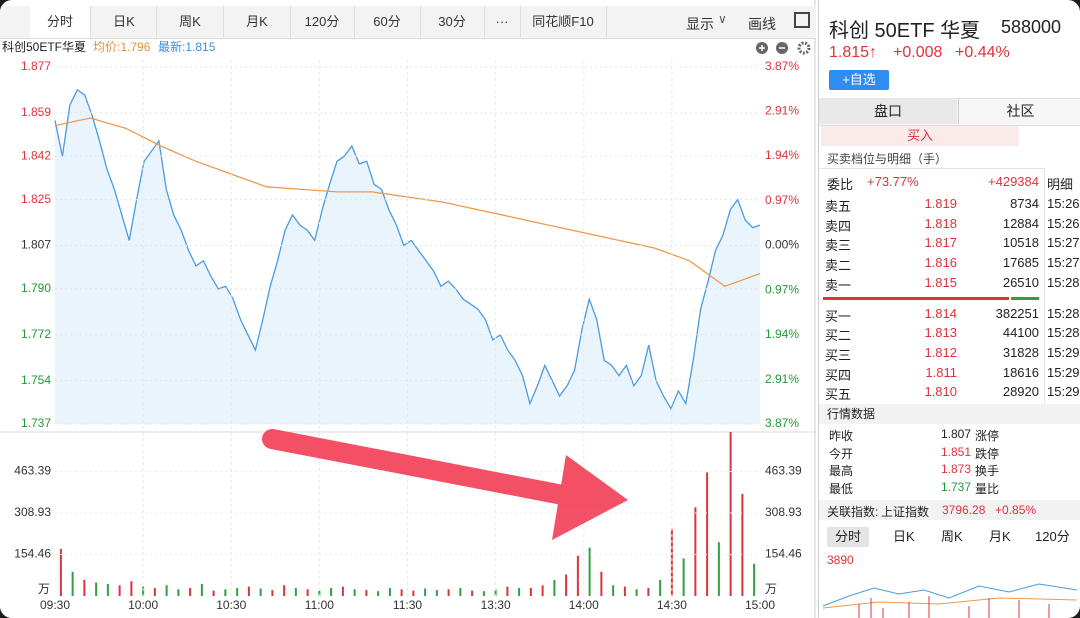 Image resolution: width=1080 pixels, height=618 pixels. I want to click on volume-tick-label: 463.39, so click(32, 471).